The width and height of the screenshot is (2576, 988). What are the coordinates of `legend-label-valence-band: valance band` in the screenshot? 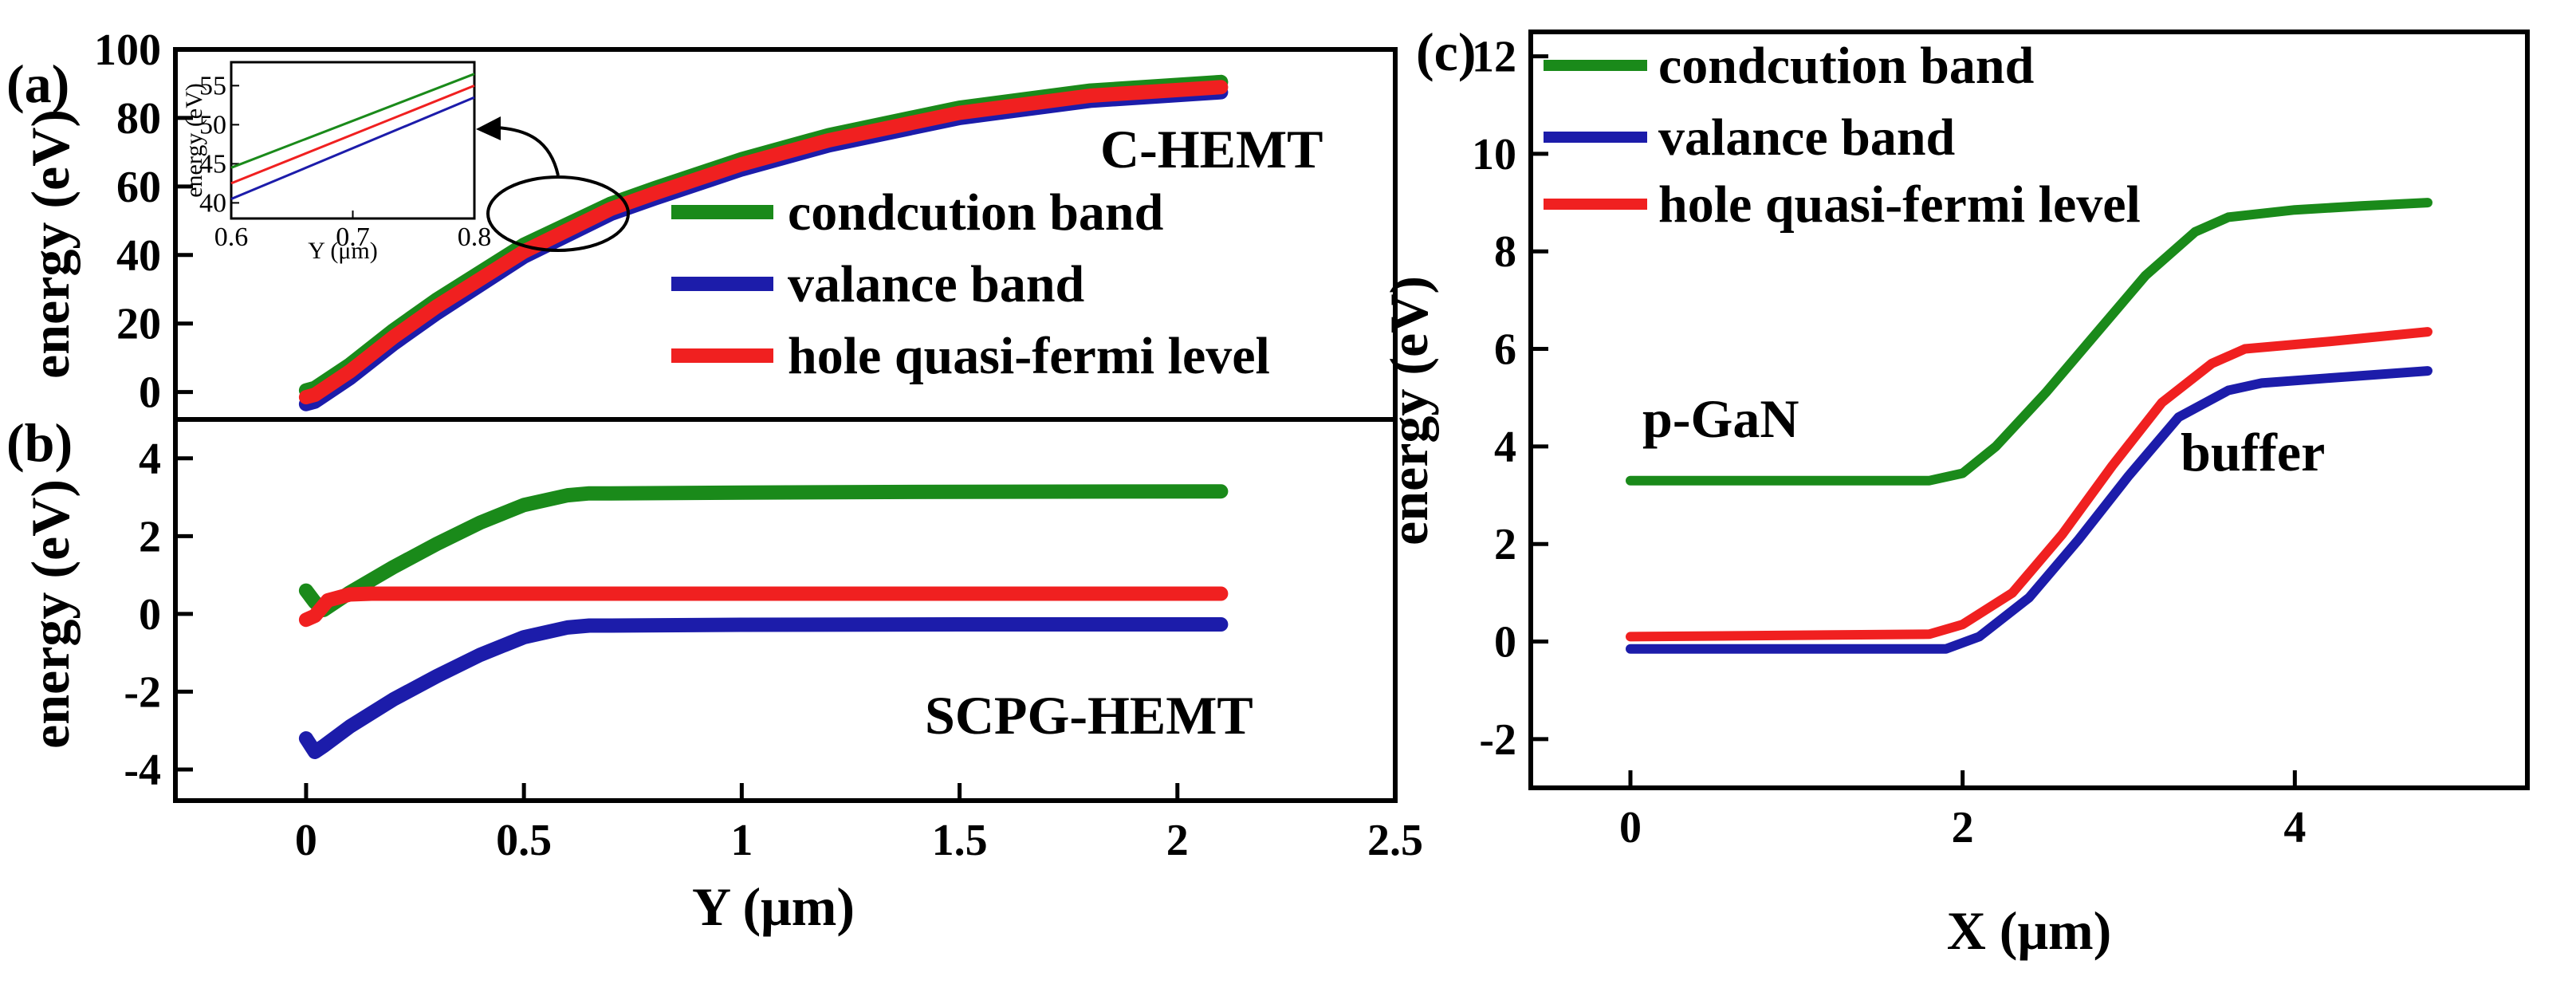 It's located at (936, 284).